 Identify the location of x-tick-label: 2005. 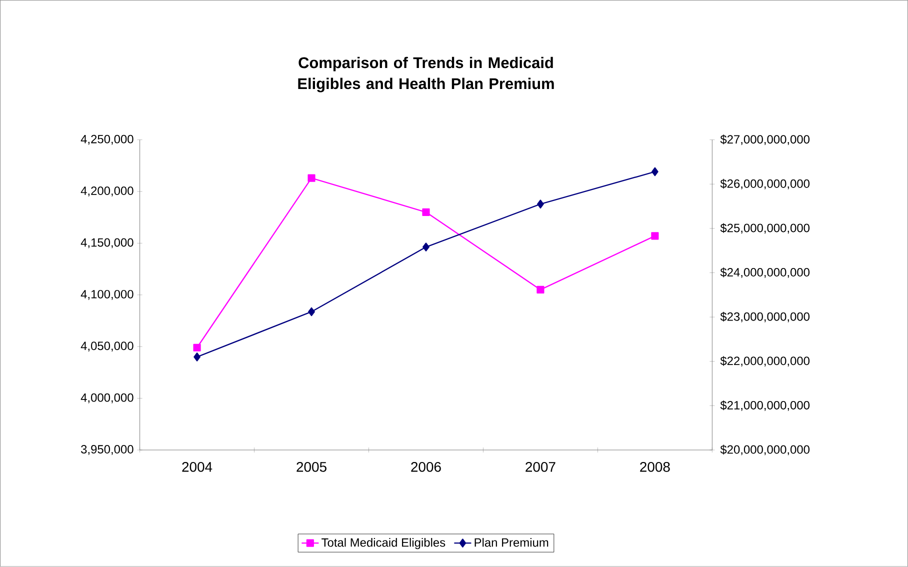
(311, 467).